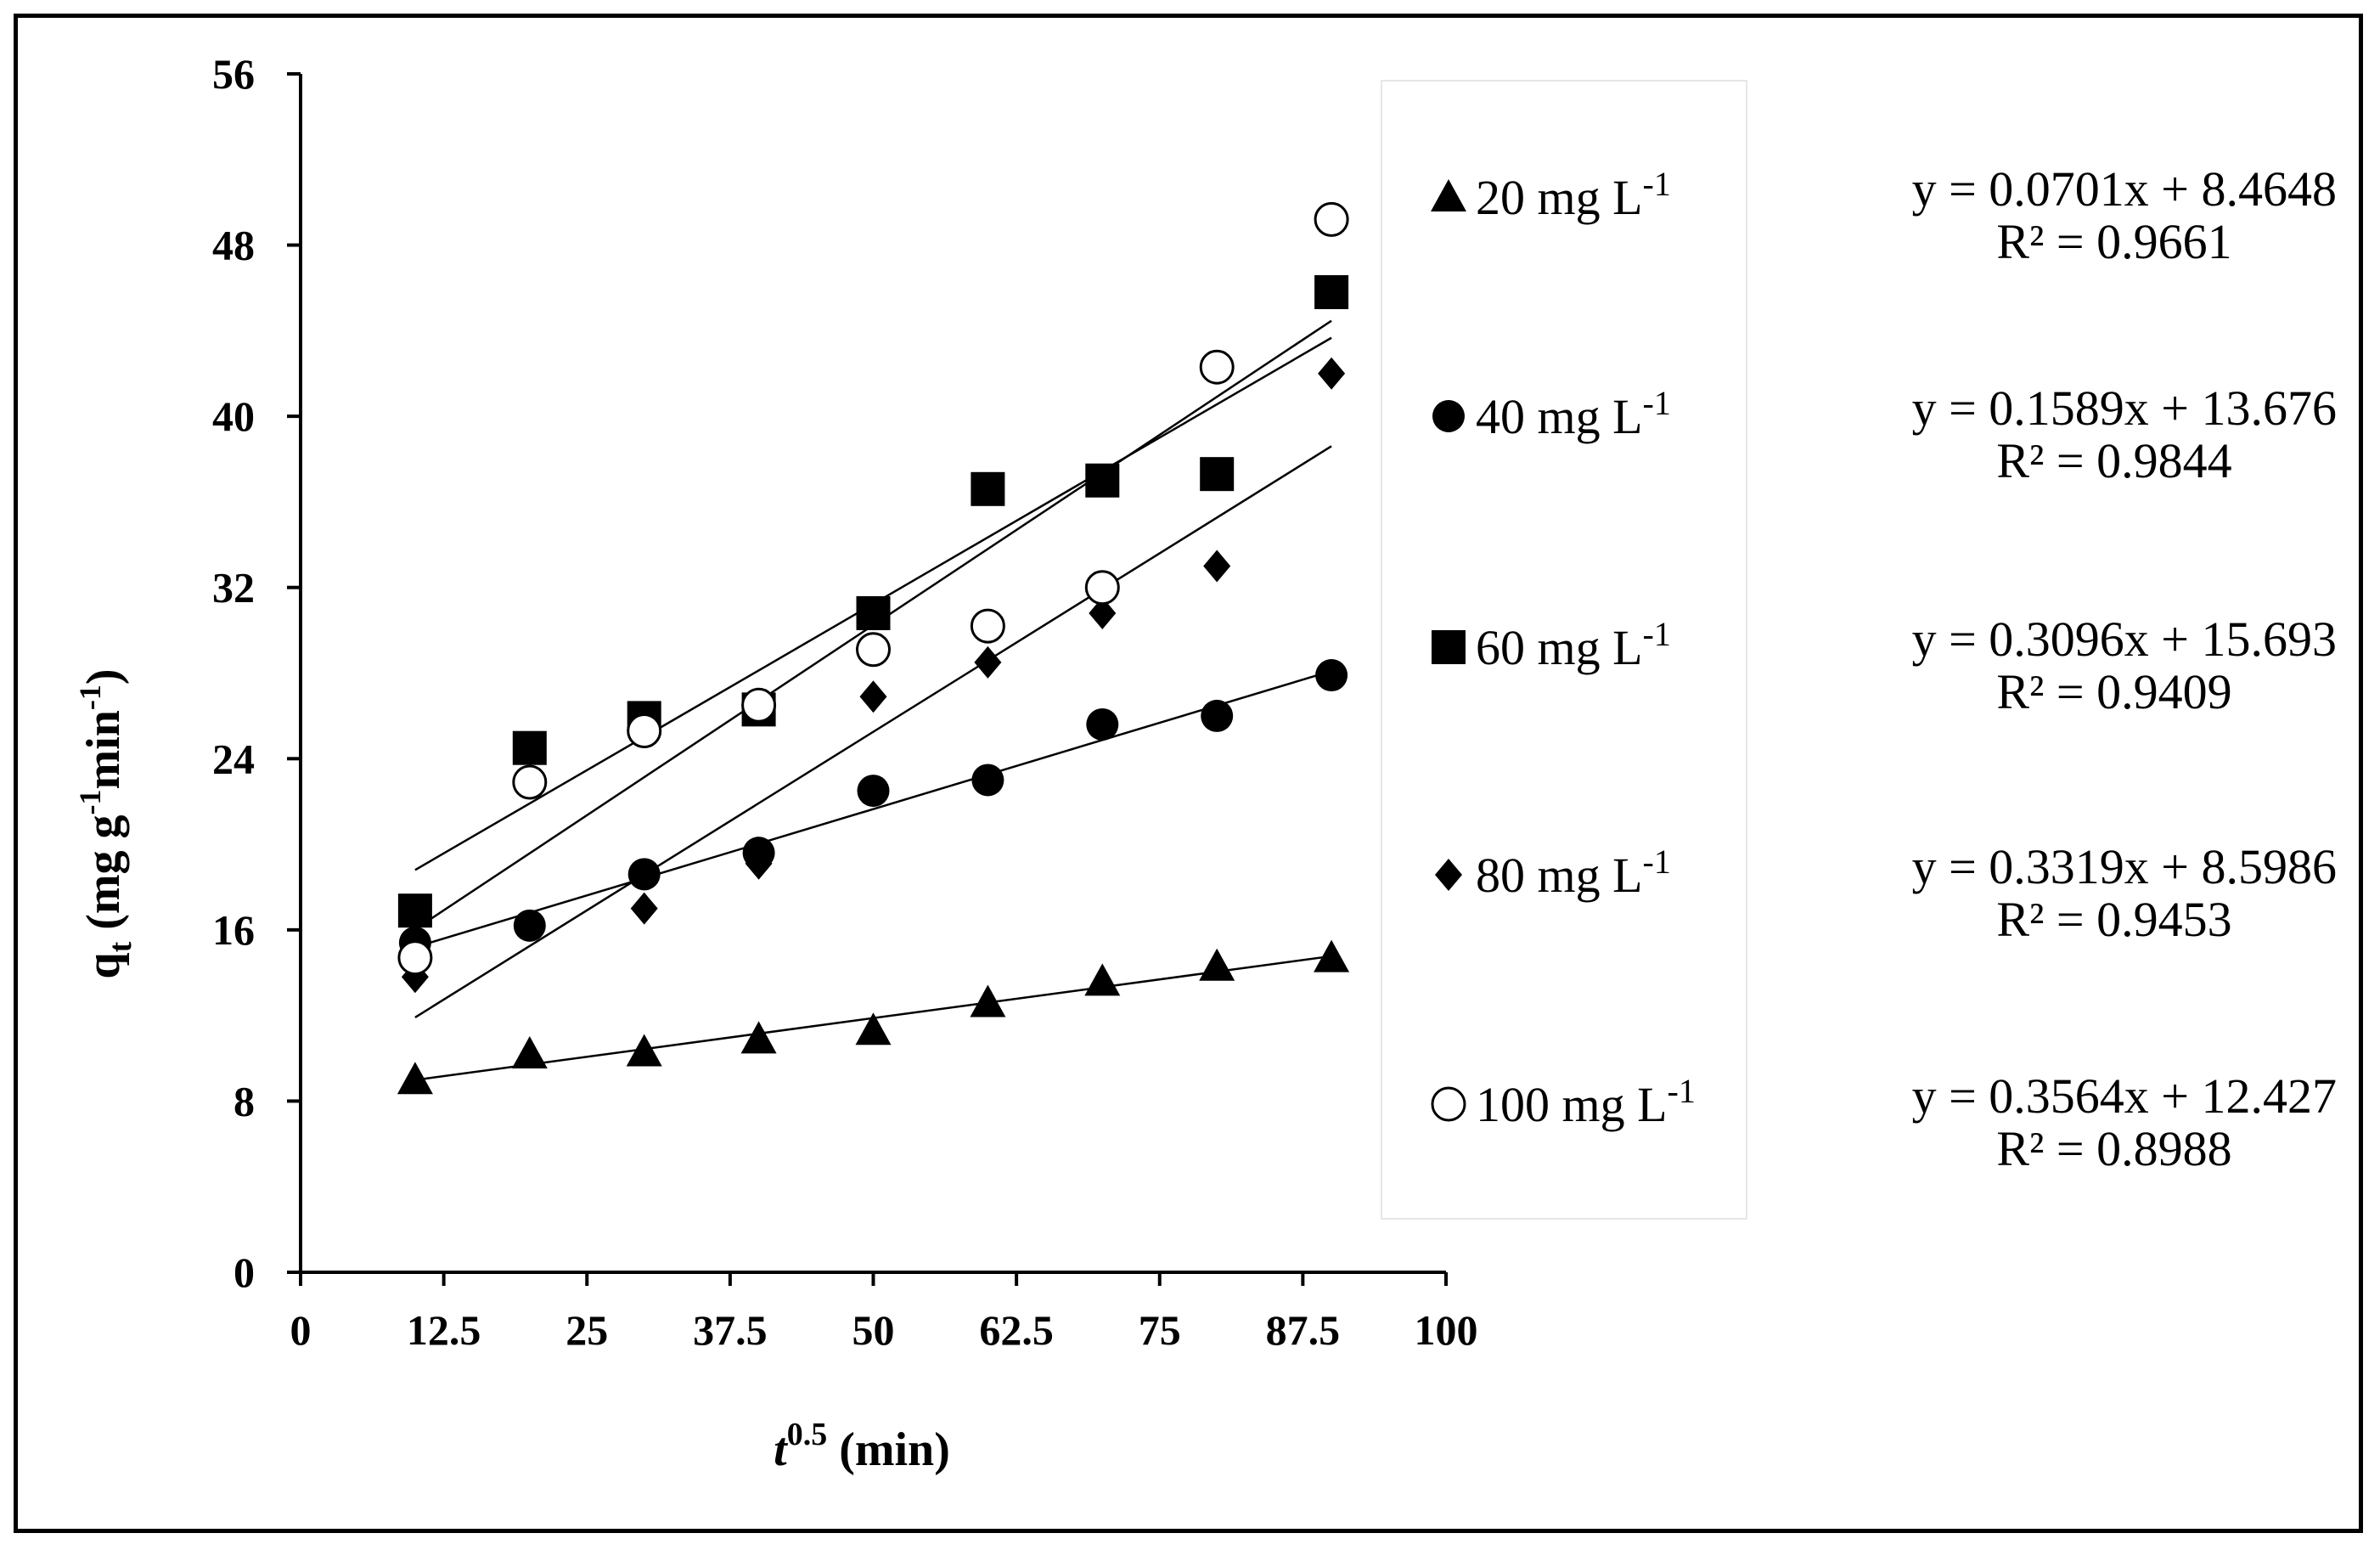 The image size is (2380, 1550). What do you see at coordinates (1447, 1330) in the screenshot?
I see `x-tick-label: 100` at bounding box center [1447, 1330].